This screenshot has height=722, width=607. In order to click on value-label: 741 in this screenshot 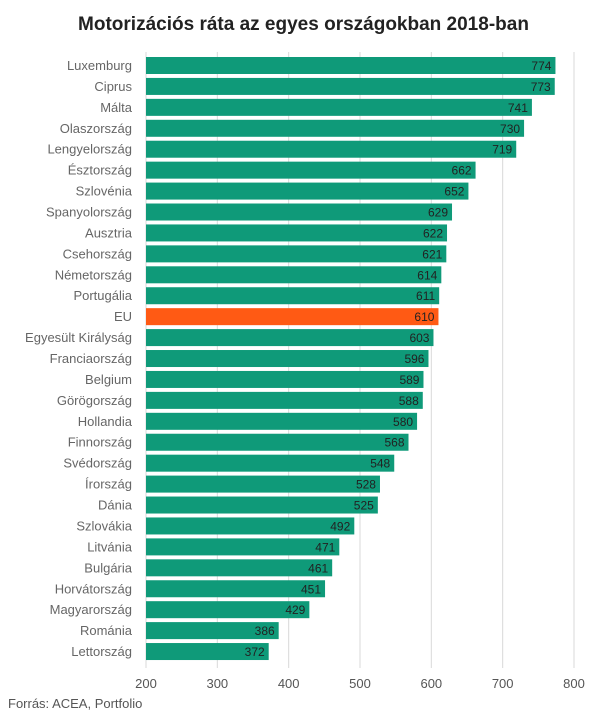, I will do `click(518, 108)`.